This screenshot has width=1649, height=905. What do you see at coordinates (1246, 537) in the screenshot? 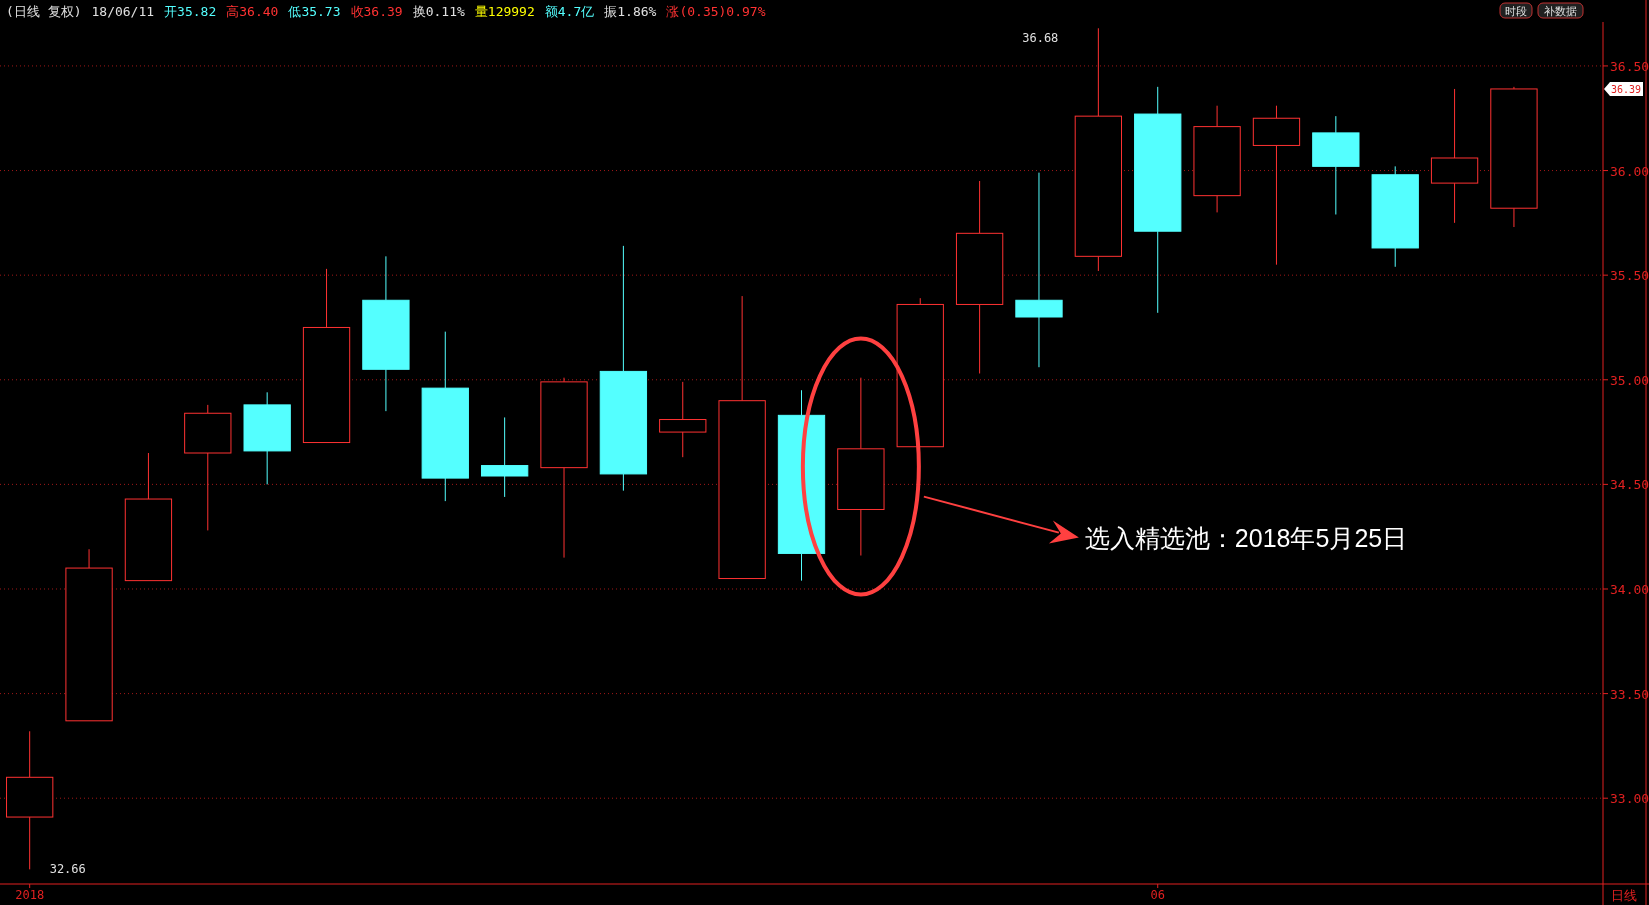
I see `annotation: 选入精选池：2018年5月25日` at bounding box center [1246, 537].